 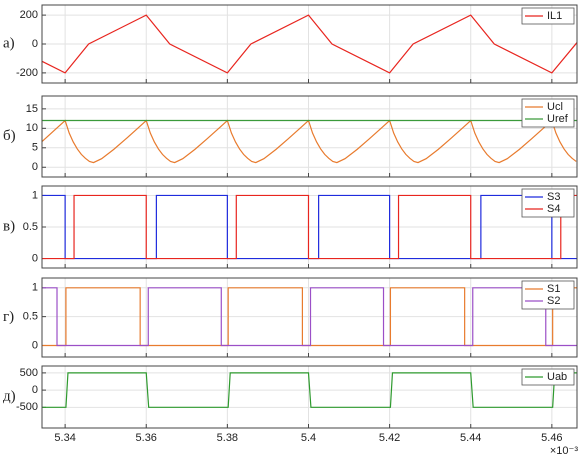 What do you see at coordinates (9, 43) in the screenshot?
I see `panel-label: а)` at bounding box center [9, 43].